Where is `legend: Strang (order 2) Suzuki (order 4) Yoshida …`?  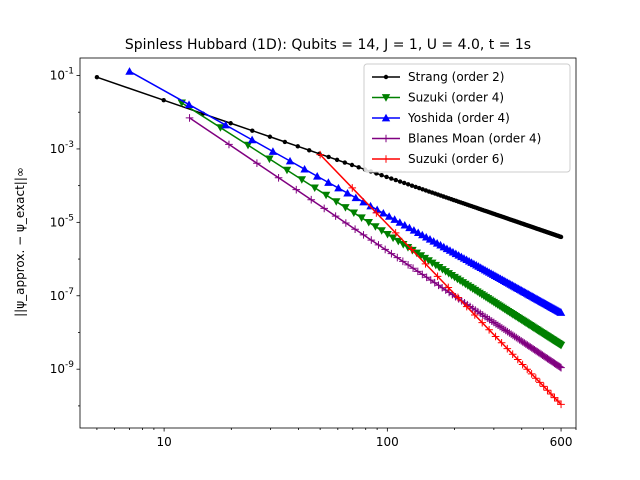
legend: Strang (order 2) Suzuki (order 4) Yoshida … is located at coordinates (467, 118).